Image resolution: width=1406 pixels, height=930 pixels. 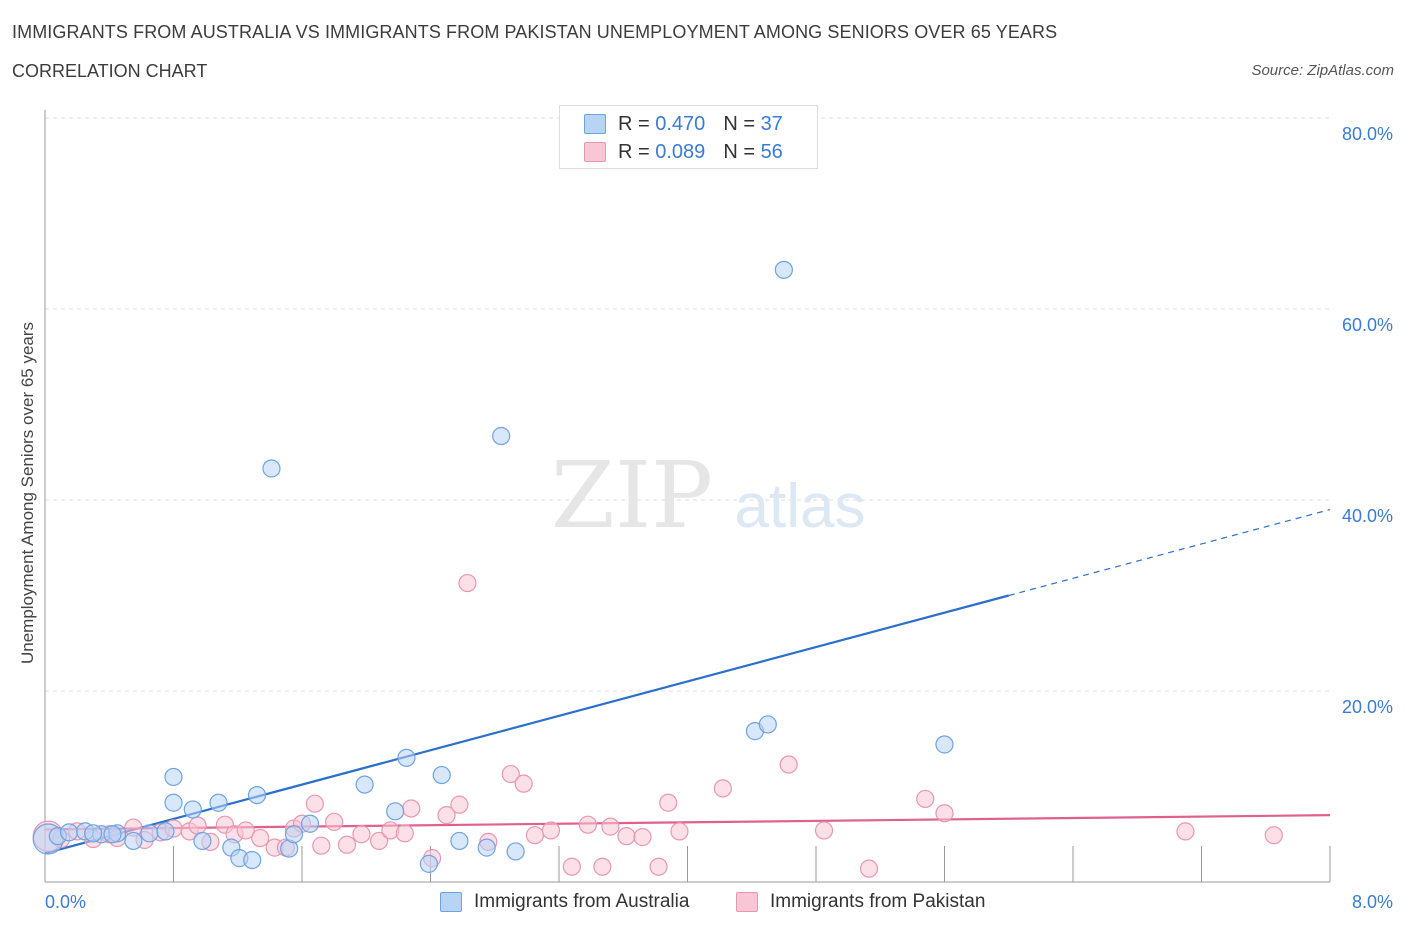 I want to click on y-tick-label: 20.0%, so click(x=1367, y=707).